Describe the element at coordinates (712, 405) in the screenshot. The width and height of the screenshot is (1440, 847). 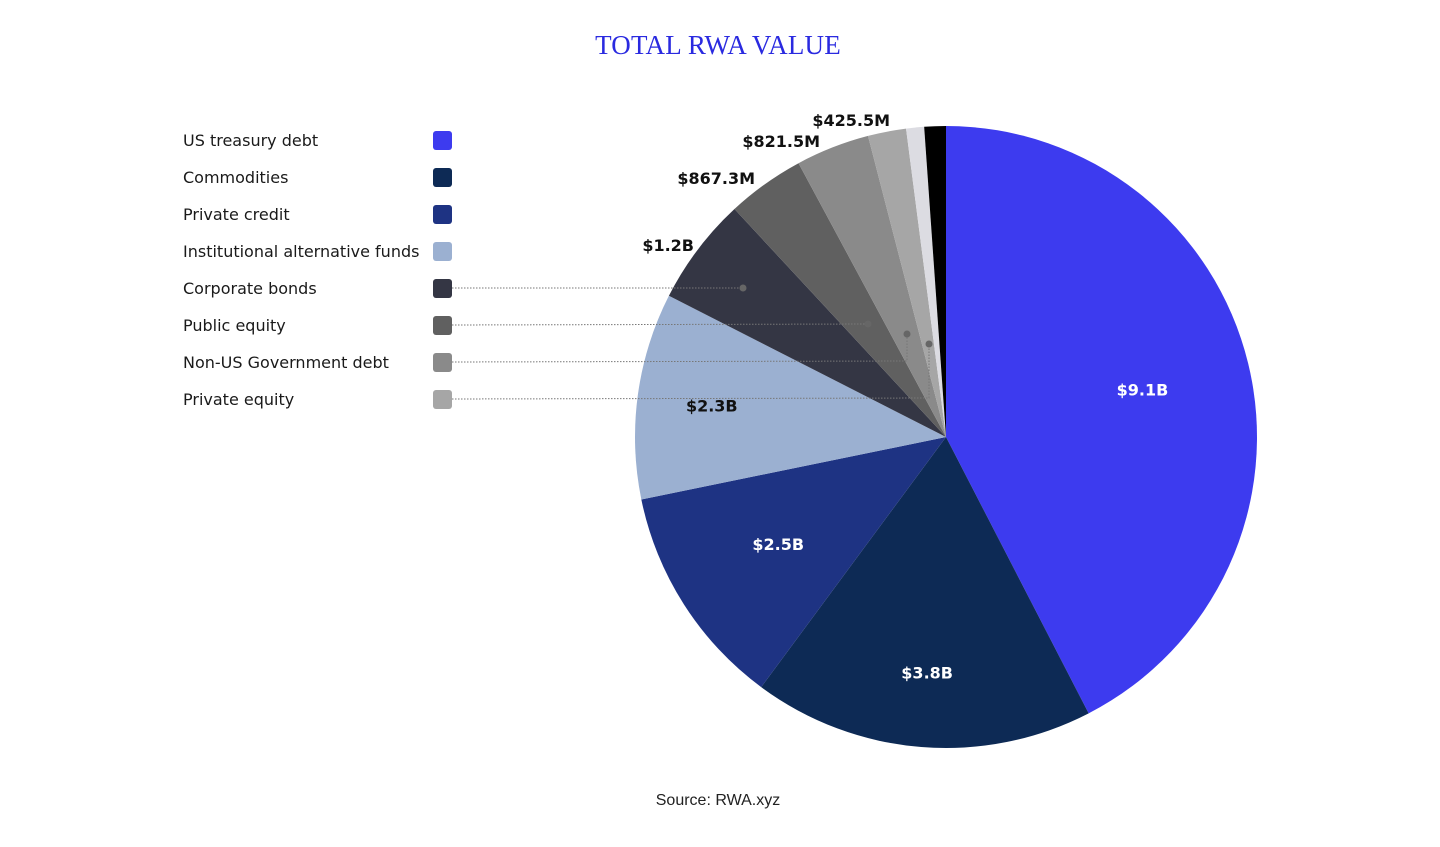
I see `data-label: $2.3B` at that location.